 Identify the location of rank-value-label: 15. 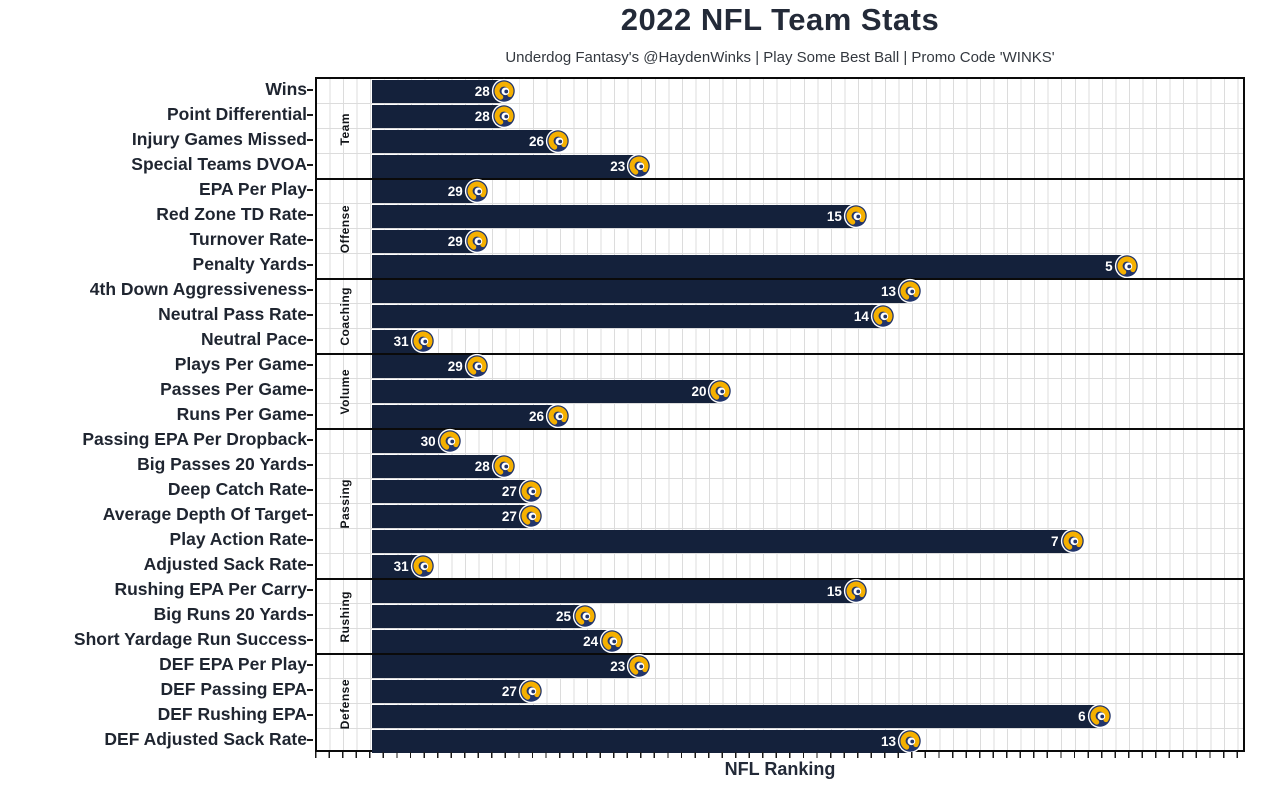
(834, 591).